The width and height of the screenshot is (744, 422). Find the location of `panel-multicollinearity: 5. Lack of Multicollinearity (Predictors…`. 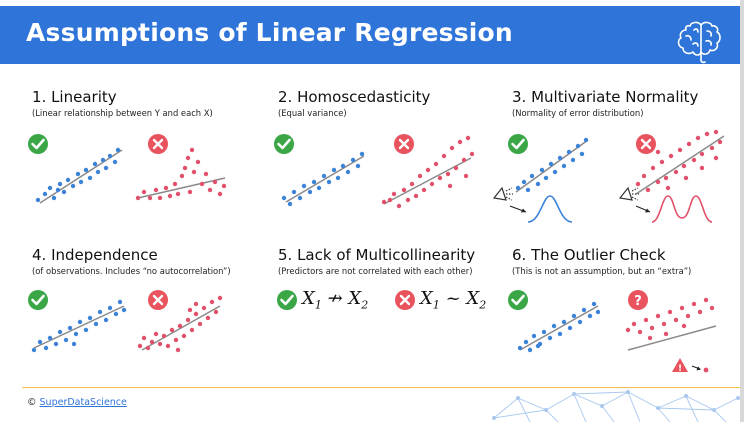

panel-multicollinearity: 5. Lack of Multicollinearity (Predictors… is located at coordinates (390, 311).